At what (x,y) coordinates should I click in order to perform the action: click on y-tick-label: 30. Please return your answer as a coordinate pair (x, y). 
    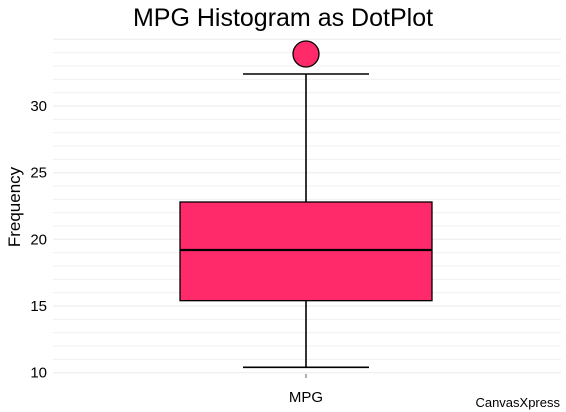
    Looking at the image, I should click on (38, 106).